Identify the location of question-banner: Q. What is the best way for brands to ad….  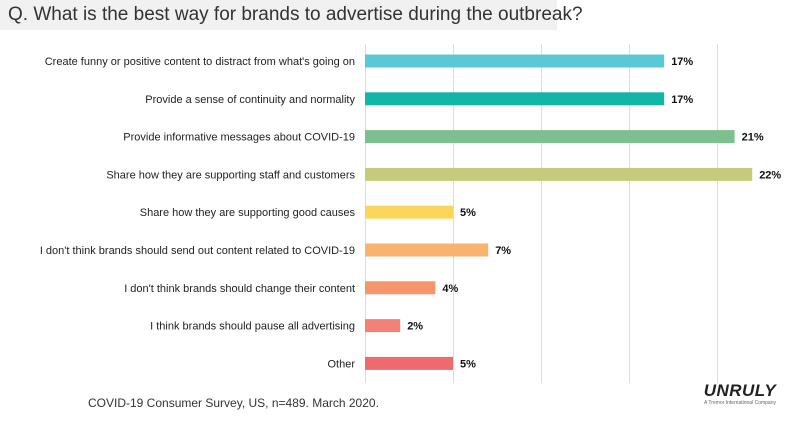
(291, 15).